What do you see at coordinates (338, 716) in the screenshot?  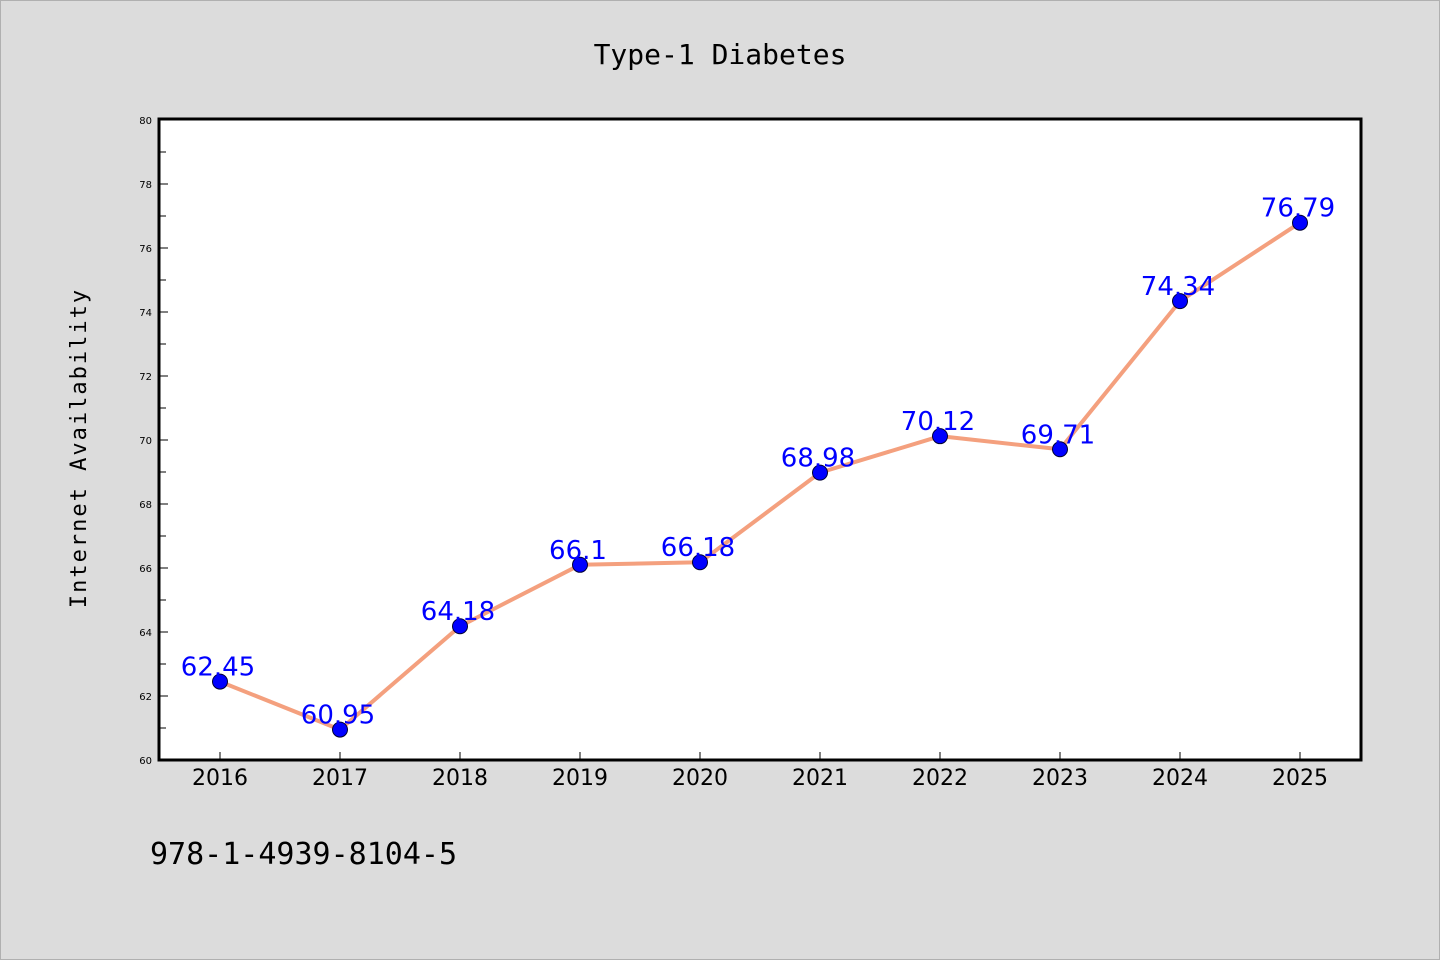 I see `data-label: 60.95` at bounding box center [338, 716].